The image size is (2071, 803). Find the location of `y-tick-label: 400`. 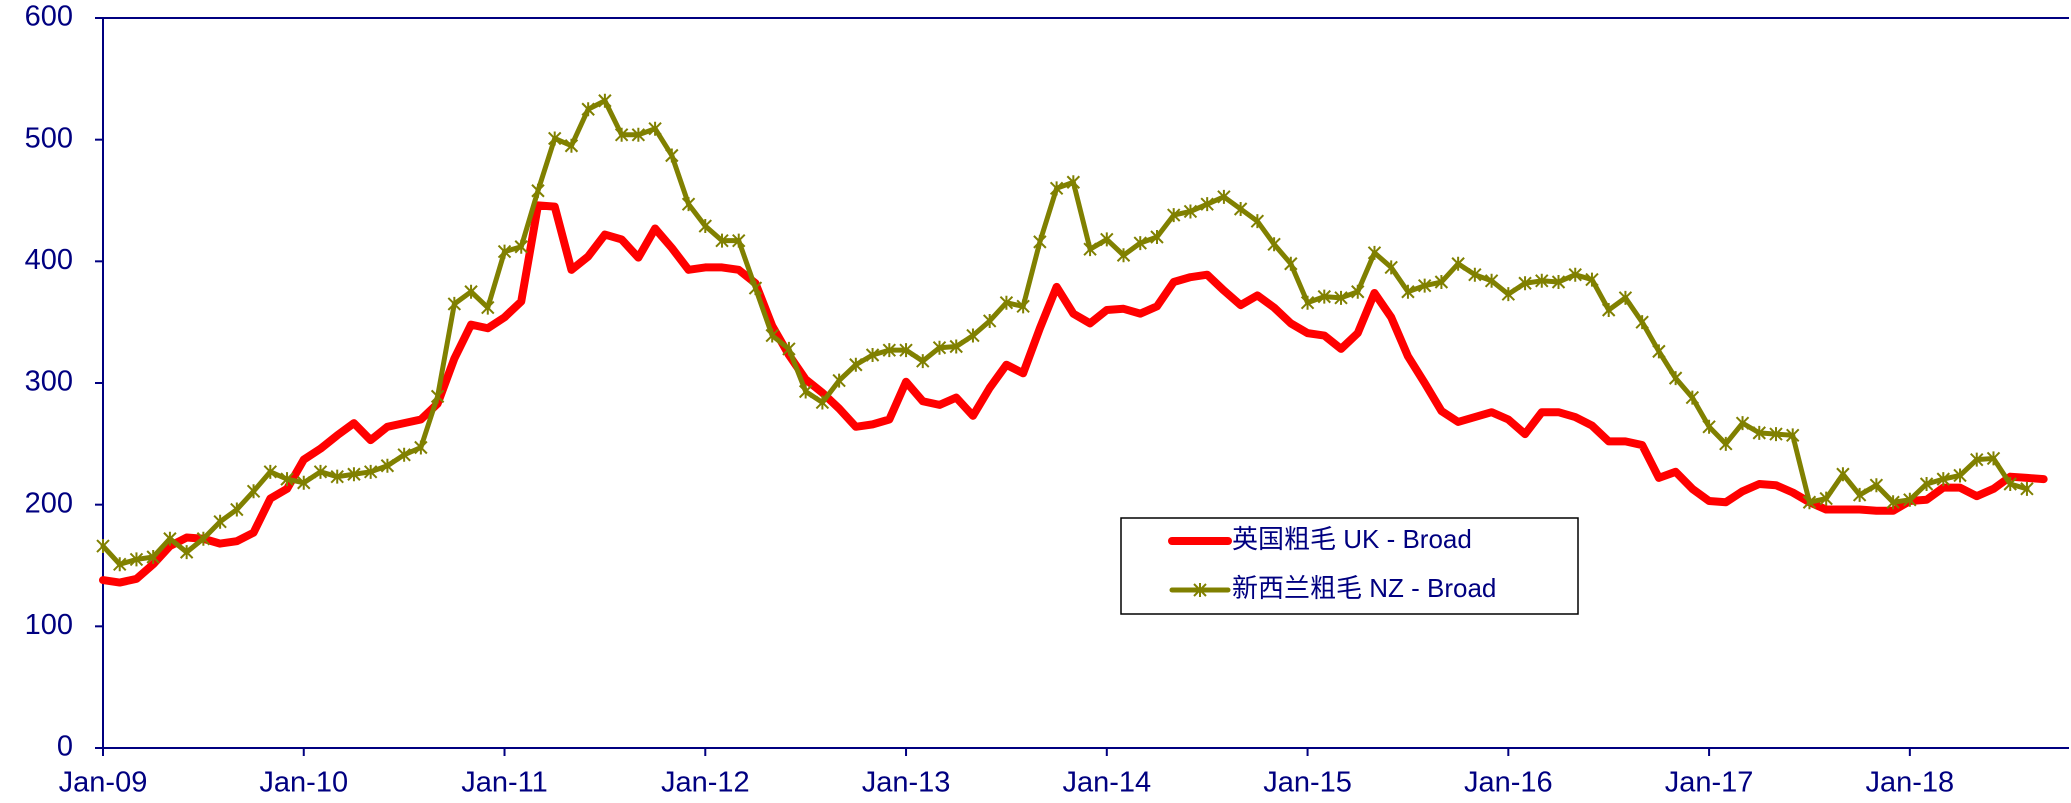

y-tick-label: 400 is located at coordinates (49, 260).